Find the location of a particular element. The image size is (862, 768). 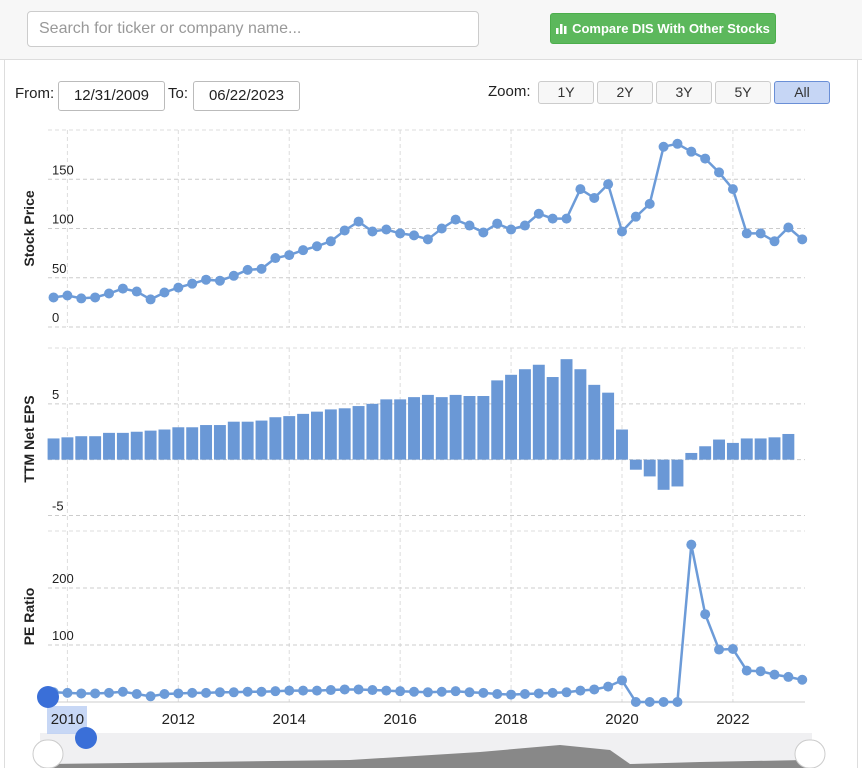

x-tick-label: 2022 is located at coordinates (732, 719).